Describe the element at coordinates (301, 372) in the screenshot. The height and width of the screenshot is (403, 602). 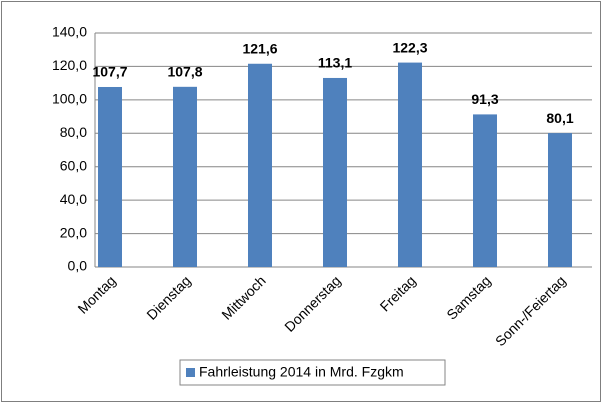
I see `legend-label: Fahrleistung 2014 in Mrd. Fzgkm` at that location.